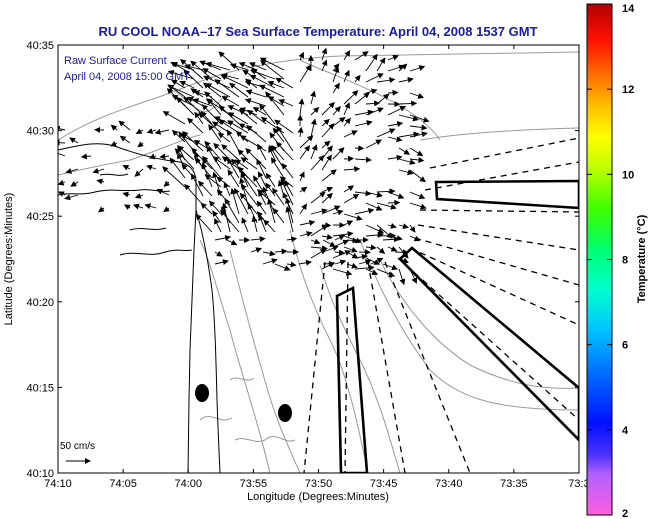 The width and height of the screenshot is (651, 519). Describe the element at coordinates (40, 388) in the screenshot. I see `y-tick-label: 40:15` at that location.